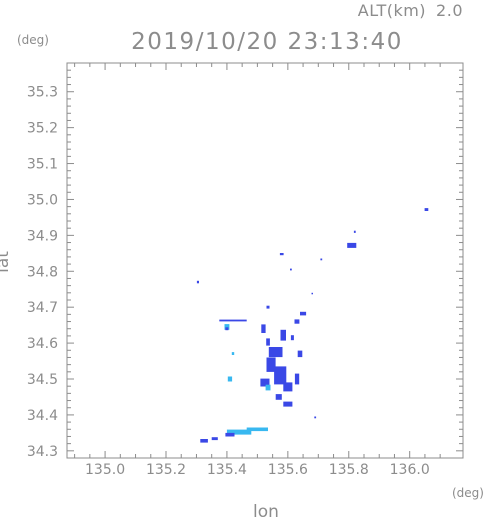 This screenshot has height=521, width=491. I want to click on y-unit-label: (deg), so click(33, 40).